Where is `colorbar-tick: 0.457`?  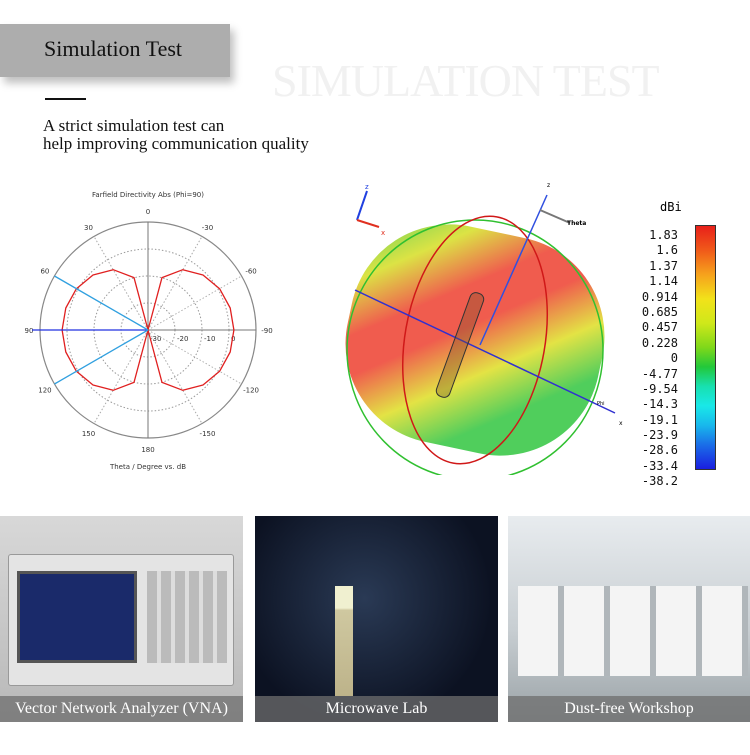
colorbar-tick: 0.457 is located at coordinates (659, 327).